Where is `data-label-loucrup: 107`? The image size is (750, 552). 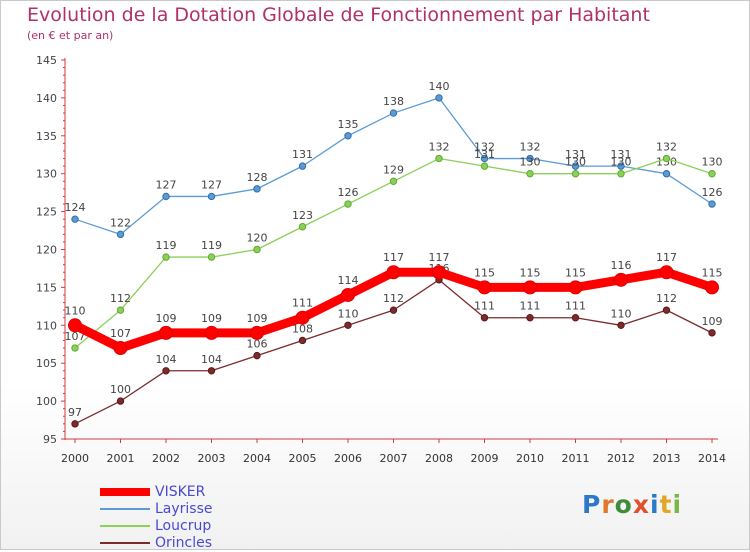 data-label-loucrup: 107 is located at coordinates (75, 336).